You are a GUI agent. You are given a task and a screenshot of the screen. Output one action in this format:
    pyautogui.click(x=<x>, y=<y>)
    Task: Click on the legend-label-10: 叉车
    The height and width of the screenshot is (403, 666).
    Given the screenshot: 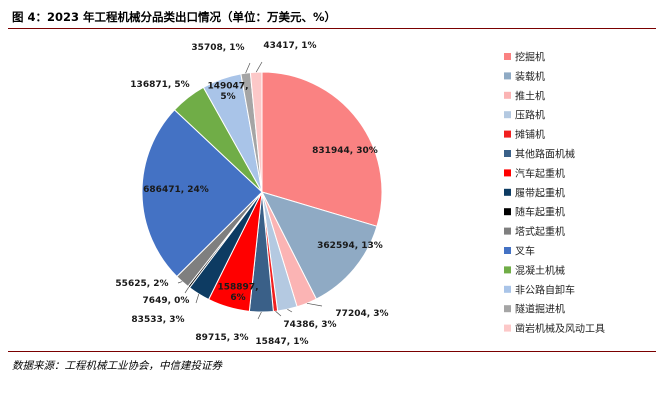 What is the action you would take?
    pyautogui.click(x=525, y=251)
    